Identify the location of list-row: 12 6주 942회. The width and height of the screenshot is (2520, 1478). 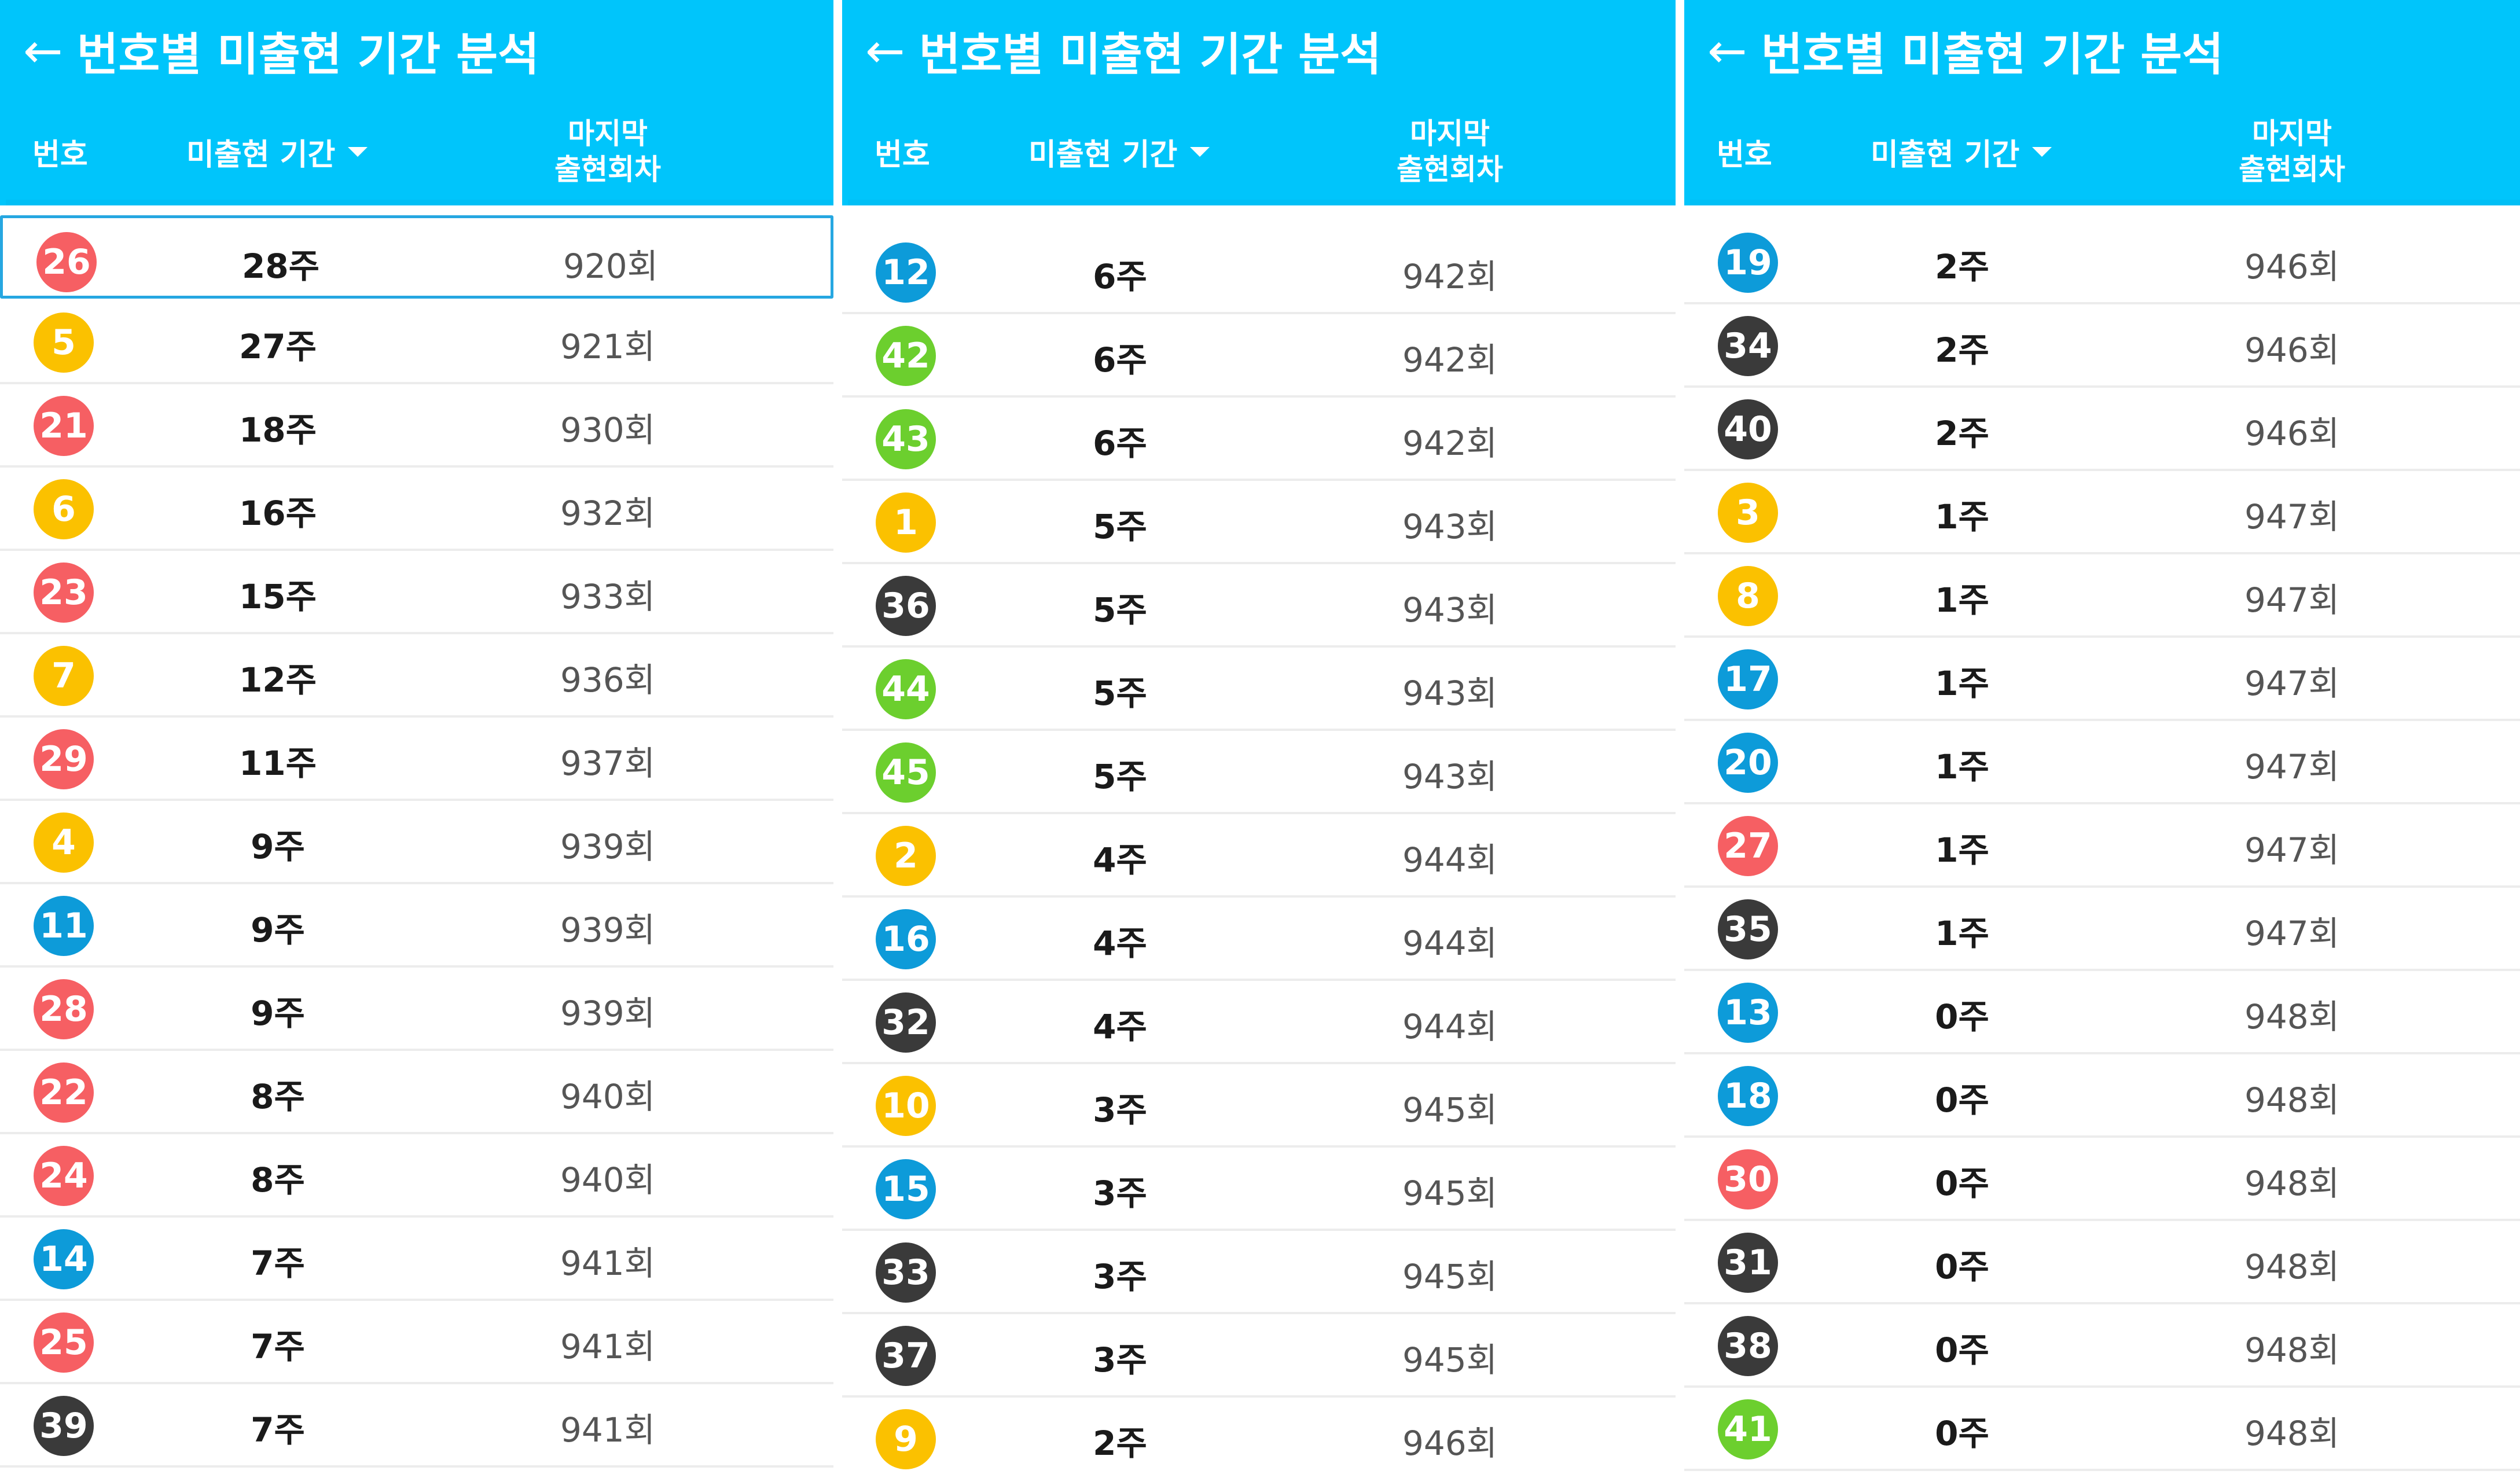
(1259, 271).